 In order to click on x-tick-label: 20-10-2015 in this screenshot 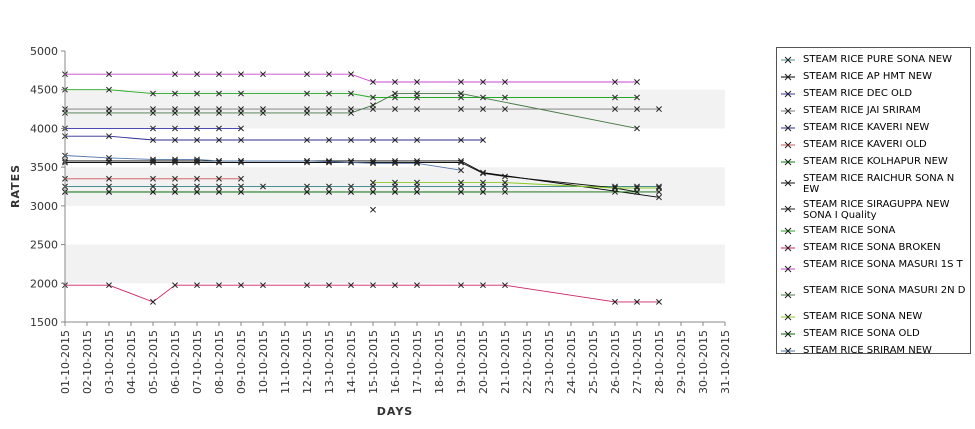, I will do `click(483, 362)`.